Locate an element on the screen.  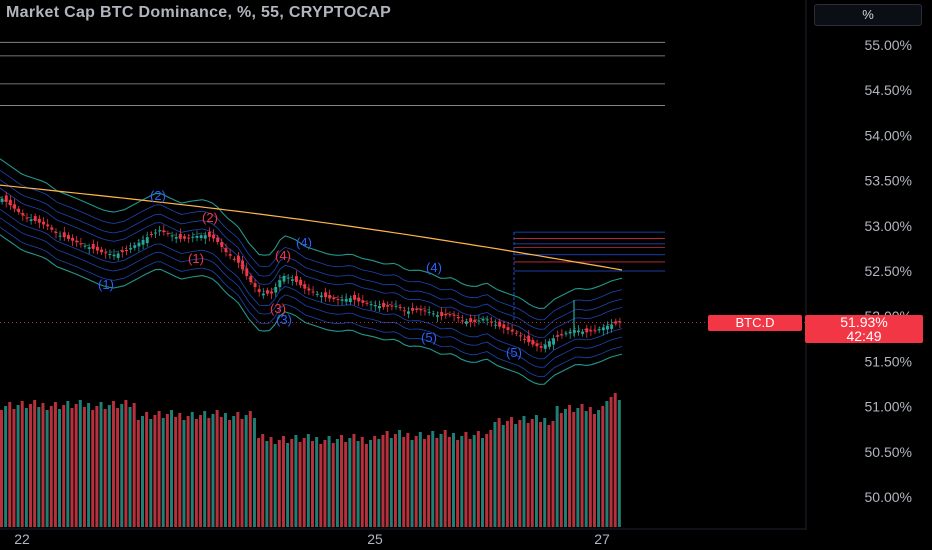
symbol-badge: BTC.D is located at coordinates (755, 323).